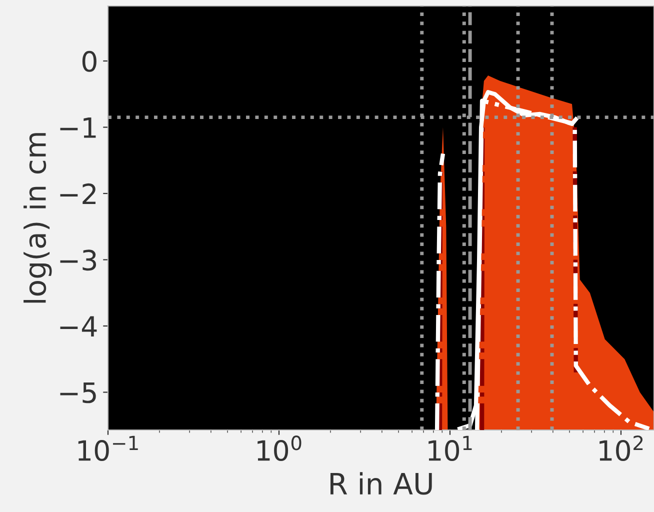  I want to click on x-tick-label: 10$^{2}$, so click(621, 449).